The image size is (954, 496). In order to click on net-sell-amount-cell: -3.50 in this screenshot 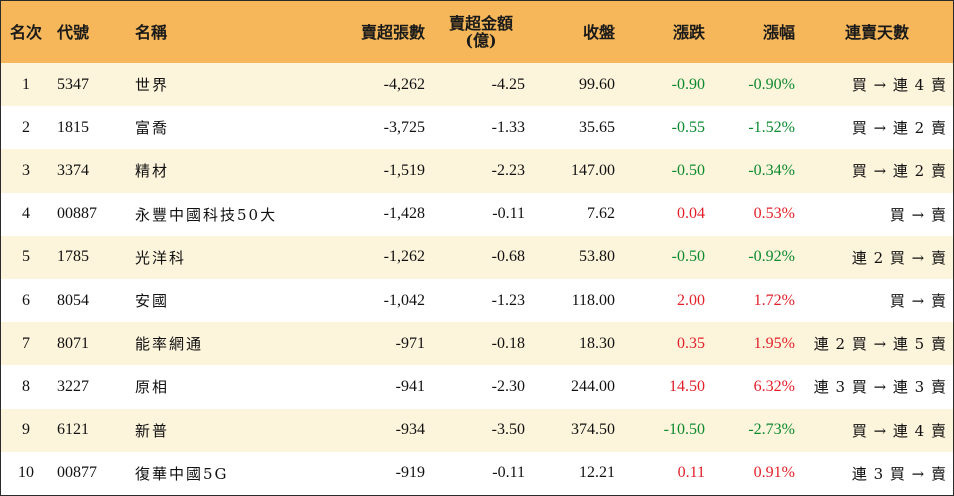, I will do `click(508, 430)`.